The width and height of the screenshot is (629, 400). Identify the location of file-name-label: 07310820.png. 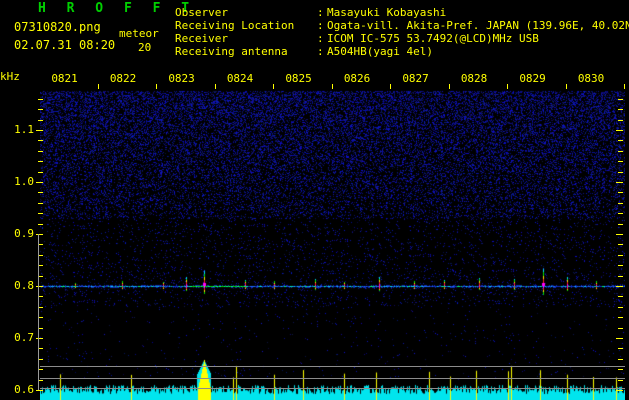
(57, 27).